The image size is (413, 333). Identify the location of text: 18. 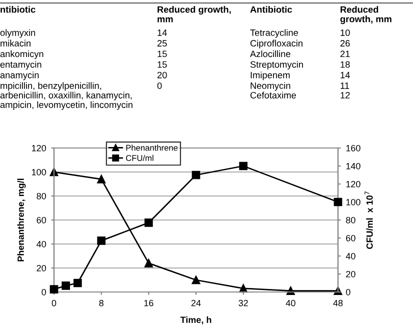
(345, 64).